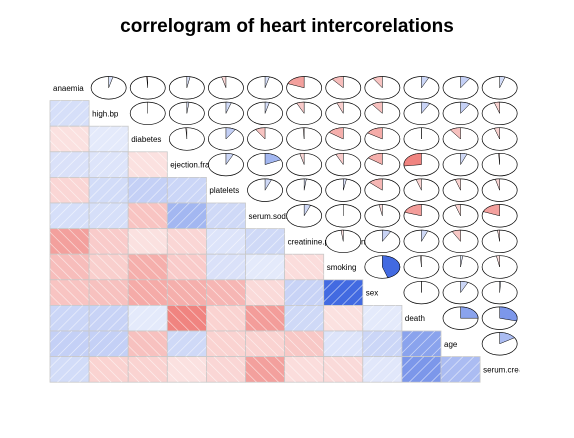  What do you see at coordinates (513, 369) in the screenshot?
I see `diagonal-label: serum.creatinine` at bounding box center [513, 369].